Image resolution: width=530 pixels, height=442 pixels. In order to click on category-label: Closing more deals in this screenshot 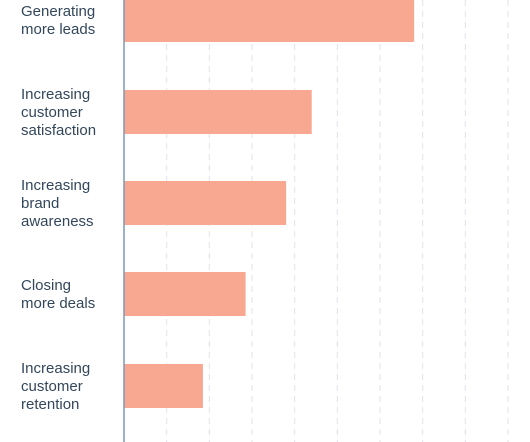, I will do `click(58, 294)`.